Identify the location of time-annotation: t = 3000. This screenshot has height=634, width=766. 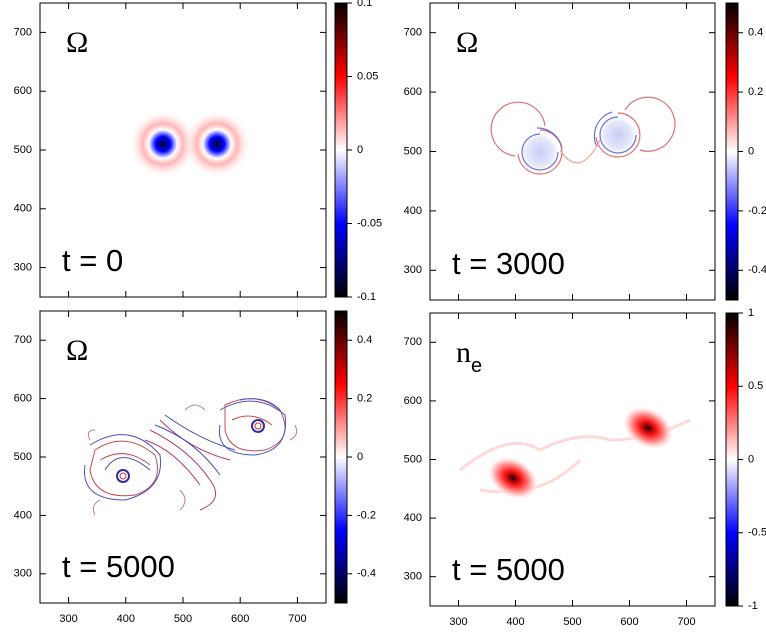
(508, 263).